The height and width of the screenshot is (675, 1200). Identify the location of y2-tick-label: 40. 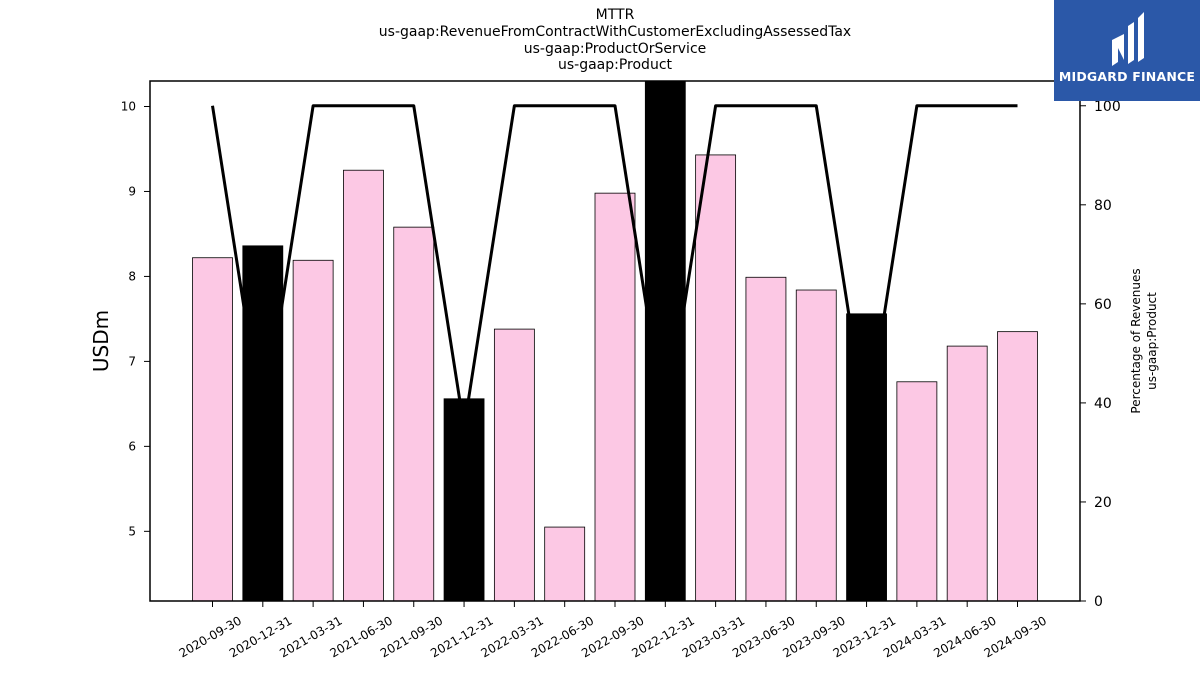
(1103, 404).